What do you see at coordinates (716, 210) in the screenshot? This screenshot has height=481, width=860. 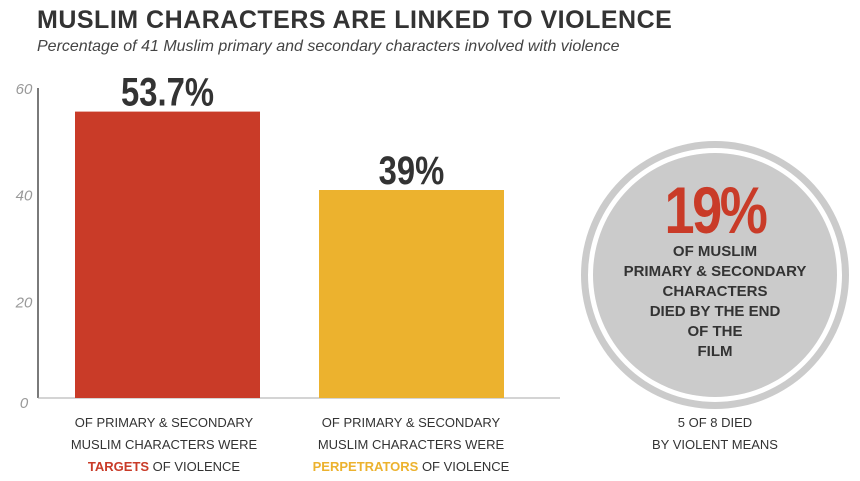 I see `callout-value: 19%` at bounding box center [716, 210].